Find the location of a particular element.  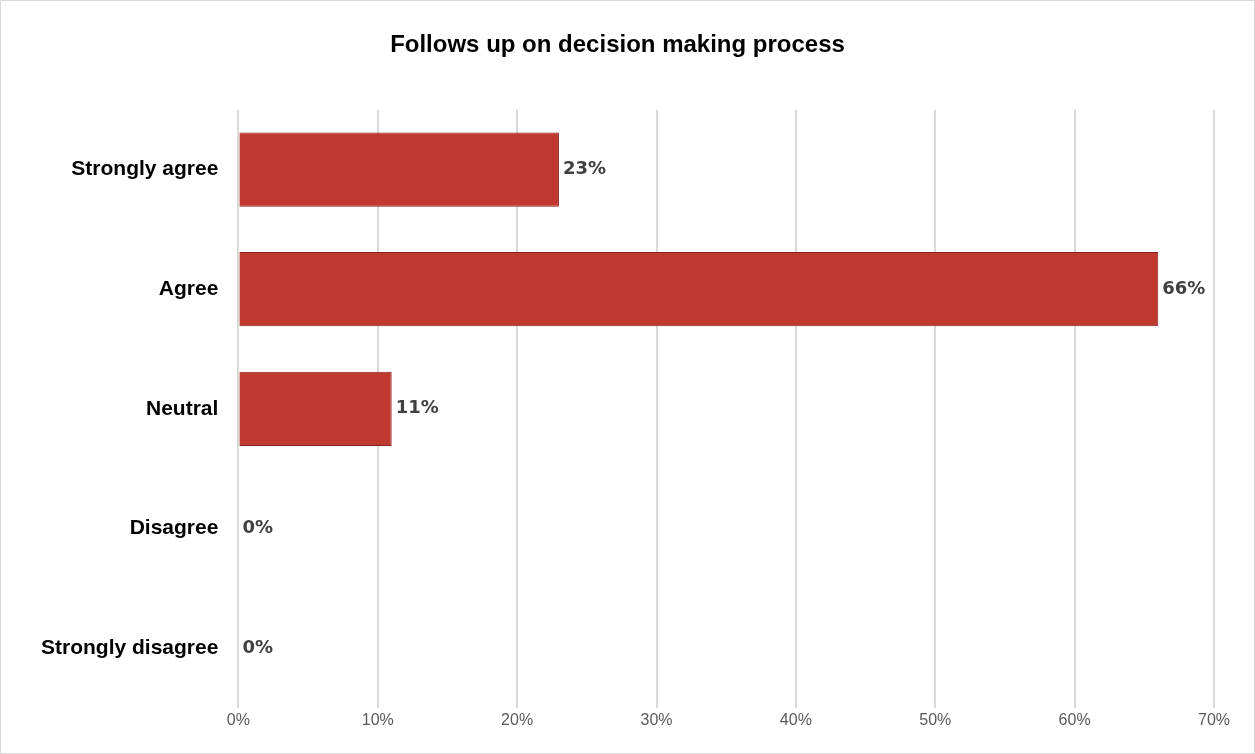

y-tick-label: Strongly agree is located at coordinates (145, 168).